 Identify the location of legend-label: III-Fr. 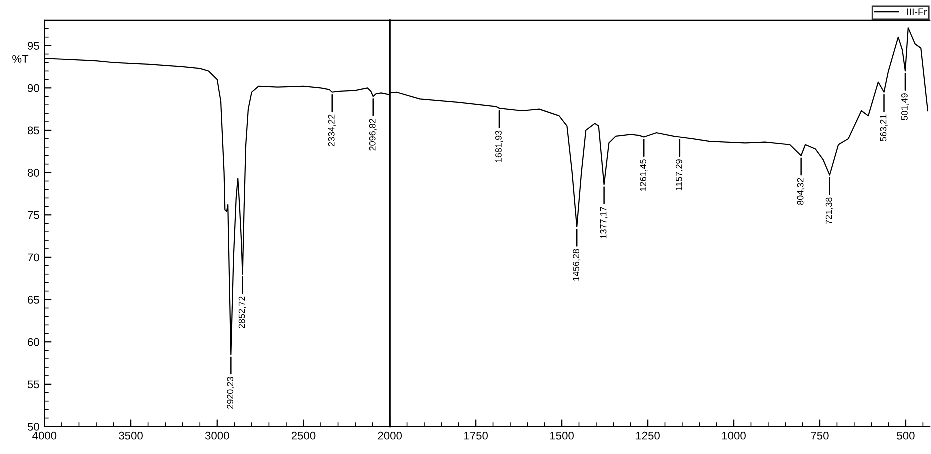
(917, 12).